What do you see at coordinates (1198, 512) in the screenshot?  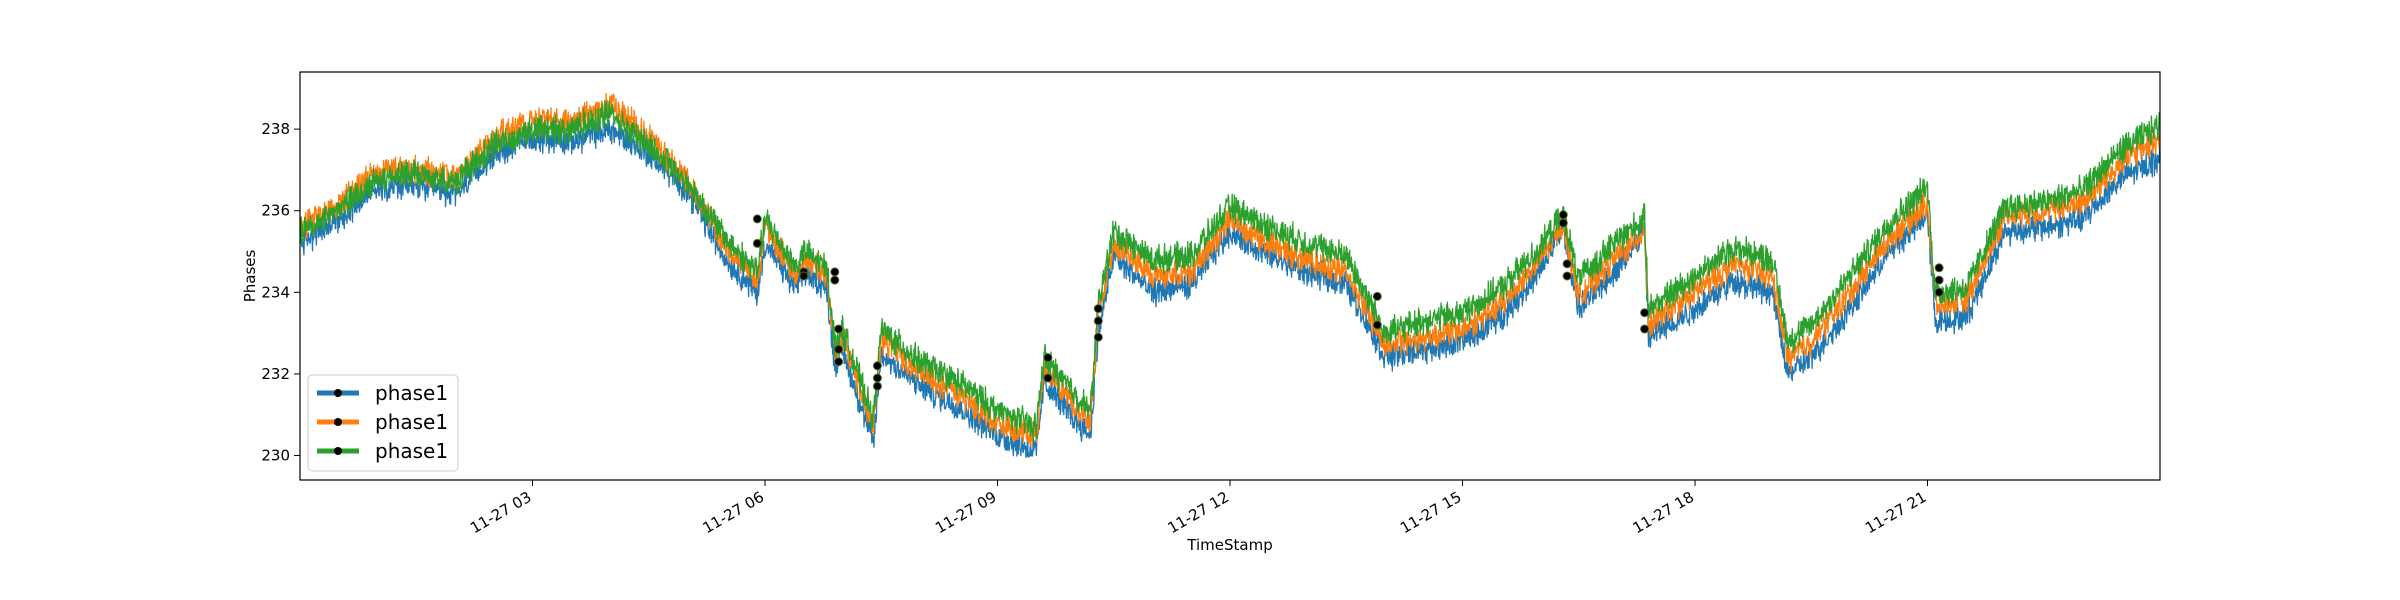 I see `x-tick-label: 11-27 12` at bounding box center [1198, 512].